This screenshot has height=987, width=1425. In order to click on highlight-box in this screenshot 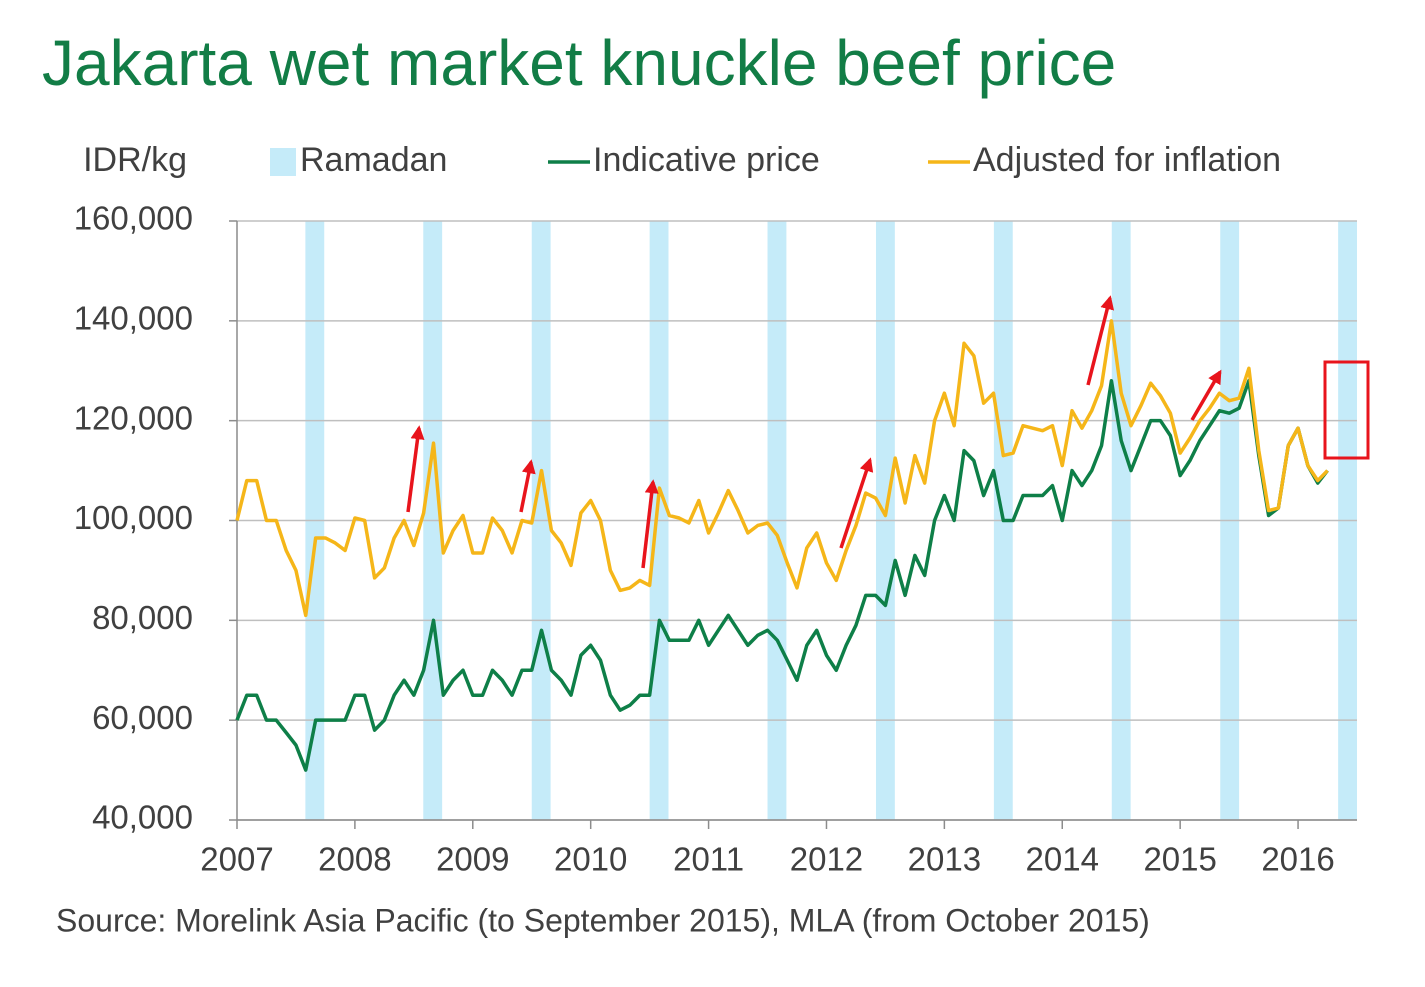, I will do `click(1346, 410)`.